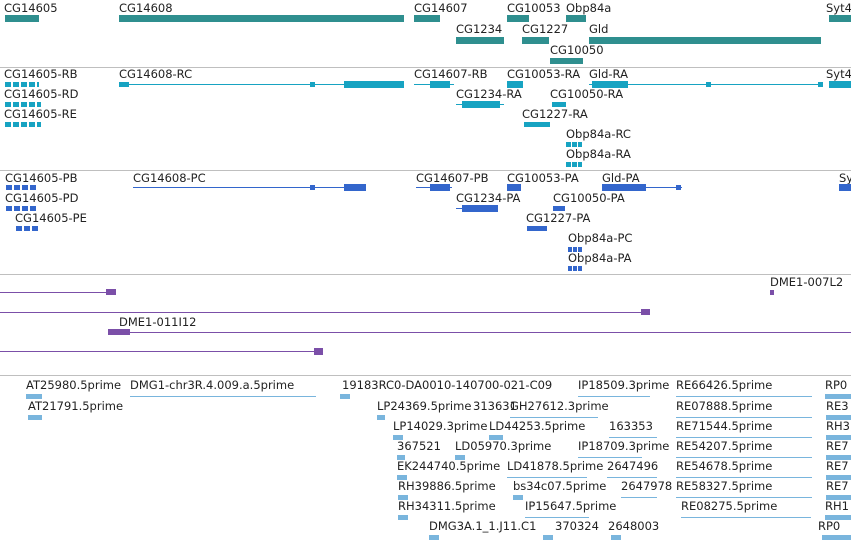 Image resolution: width=851 pixels, height=542 pixels. What do you see at coordinates (41, 94) in the screenshot?
I see `transcript-label: CG14605-RD` at bounding box center [41, 94].